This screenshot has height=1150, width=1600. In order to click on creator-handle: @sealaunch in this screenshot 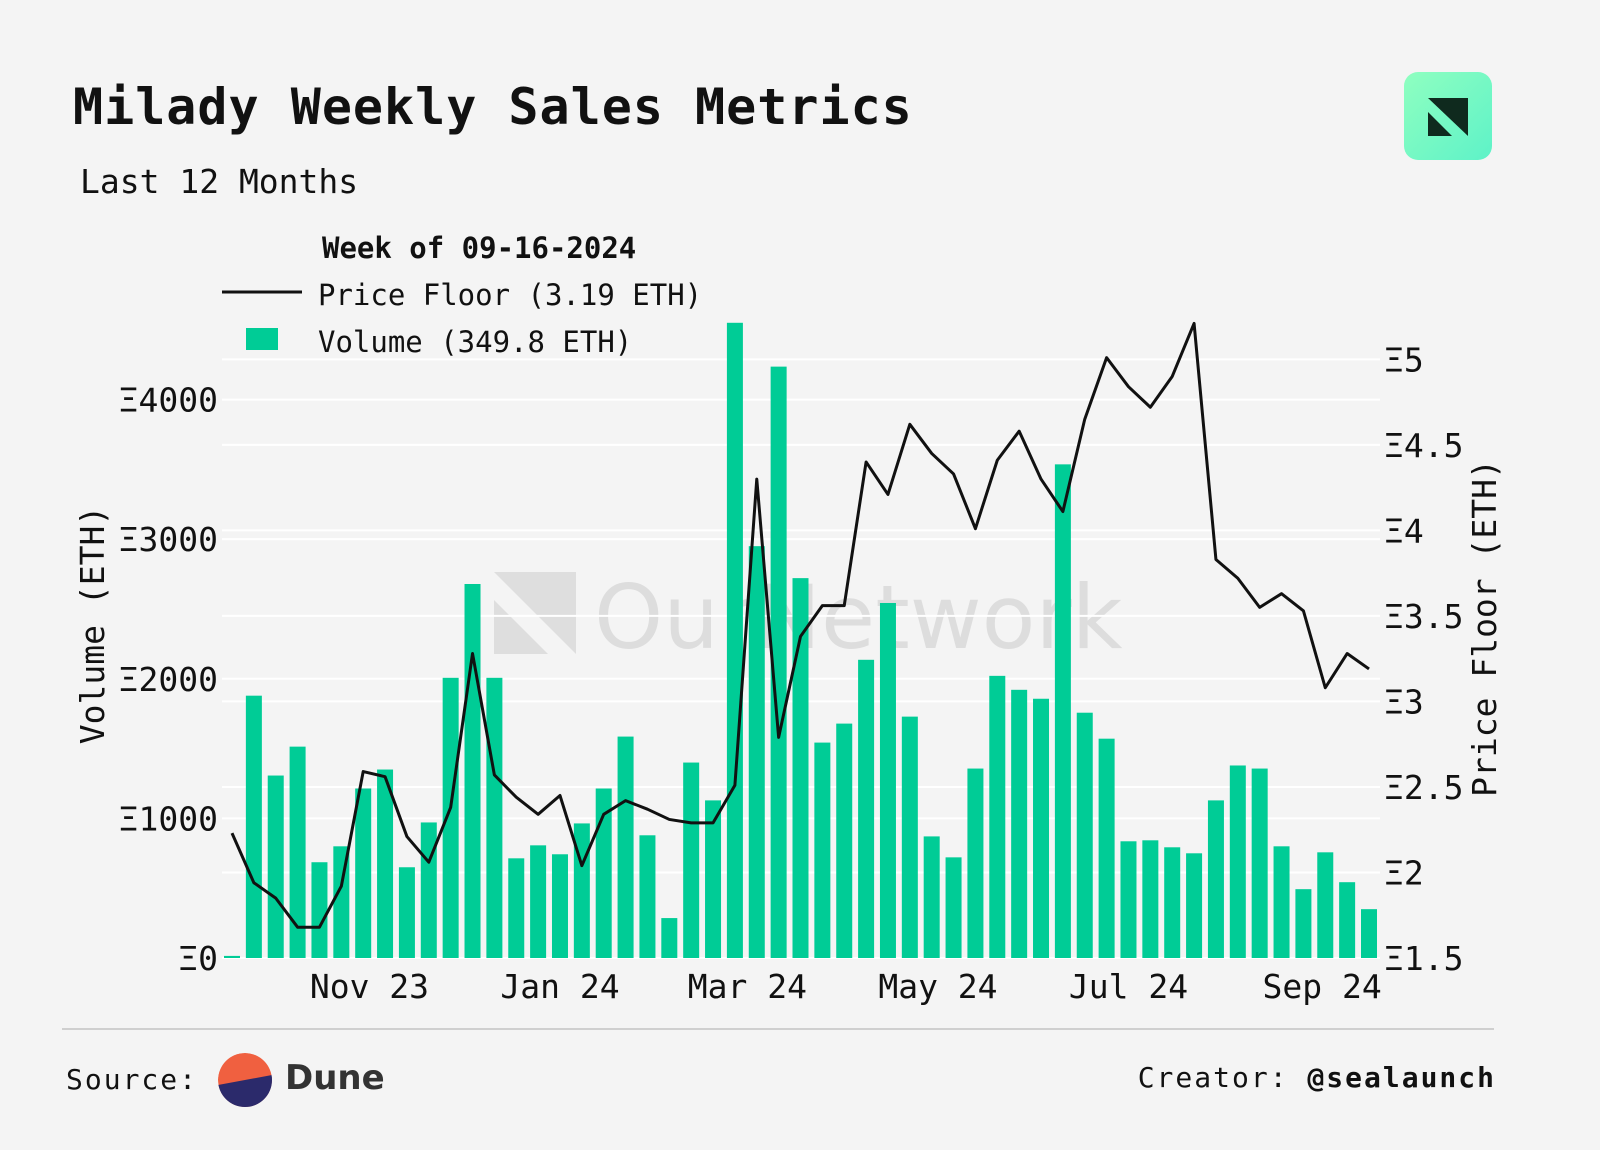, I will do `click(1401, 1077)`.